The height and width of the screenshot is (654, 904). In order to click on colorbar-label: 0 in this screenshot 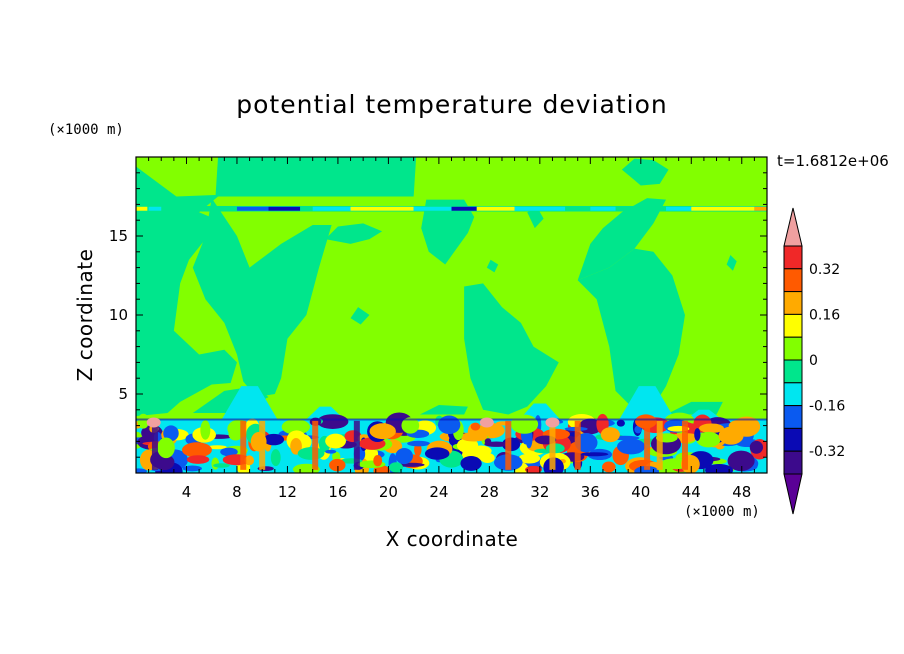, I will do `click(813, 361)`.